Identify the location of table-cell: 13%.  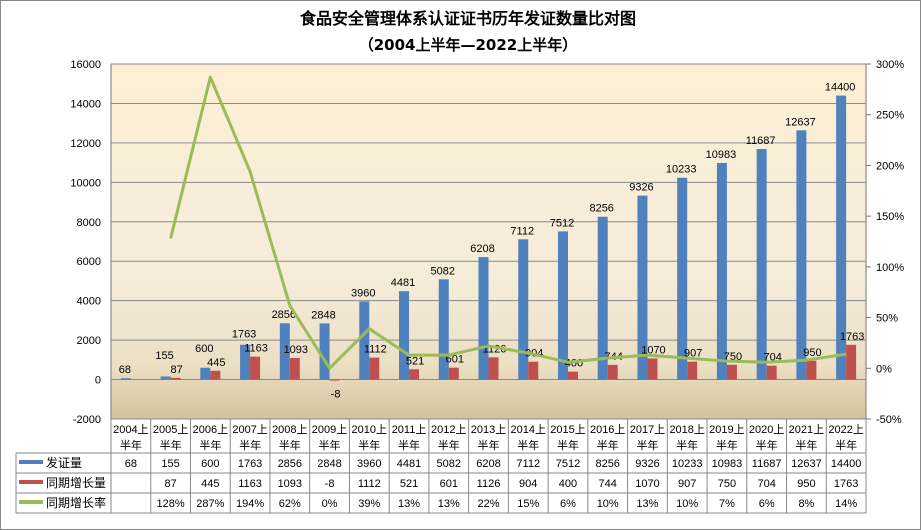
(449, 504).